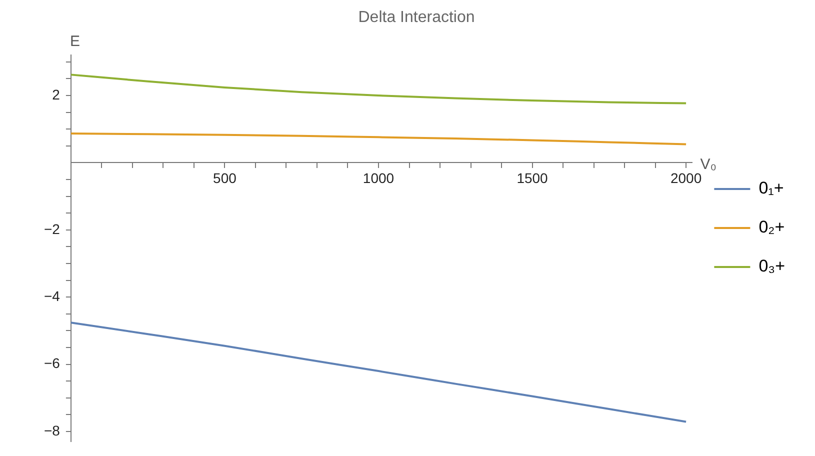  What do you see at coordinates (708, 164) in the screenshot?
I see `x-axis-title: V₀` at bounding box center [708, 164].